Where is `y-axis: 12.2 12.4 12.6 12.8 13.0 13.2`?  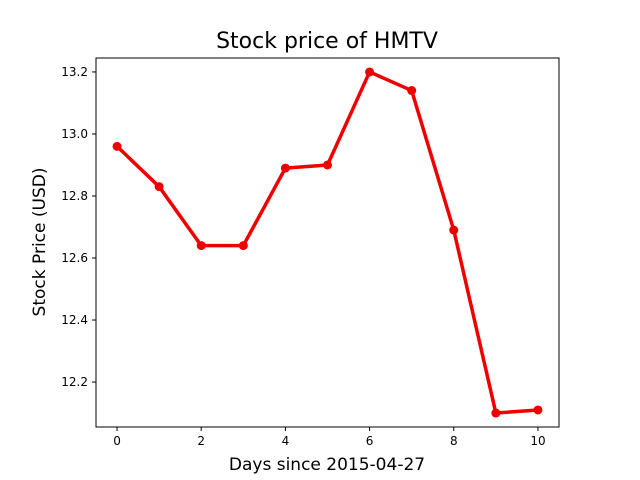
y-axis: 12.2 12.4 12.6 12.8 13.0 13.2 is located at coordinates (78, 227).